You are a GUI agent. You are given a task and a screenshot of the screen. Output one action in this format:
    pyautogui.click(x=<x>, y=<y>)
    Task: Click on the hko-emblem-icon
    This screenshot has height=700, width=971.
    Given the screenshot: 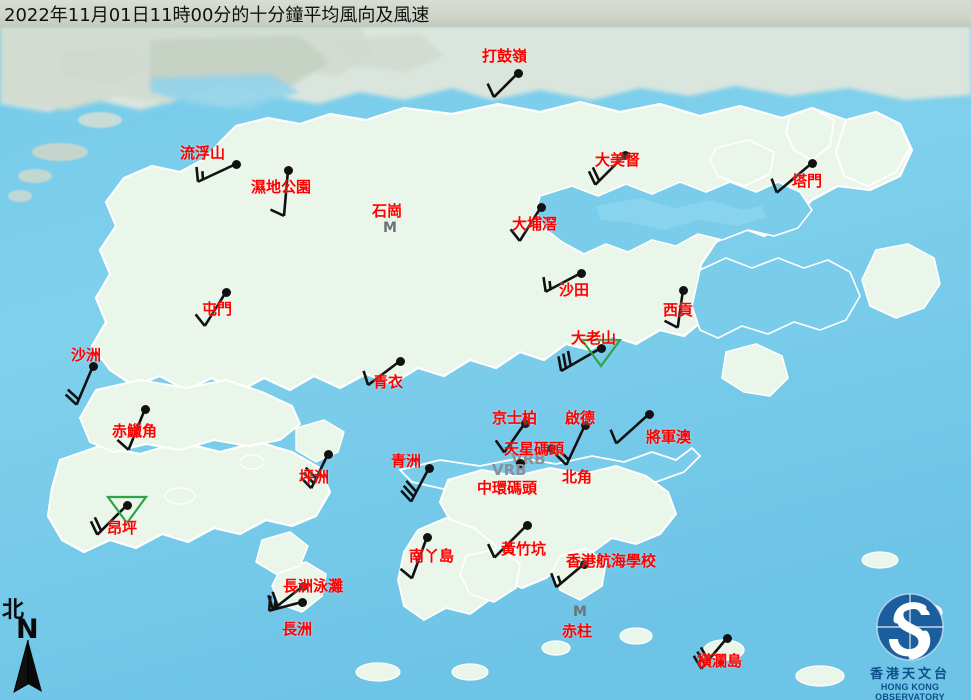 What is the action you would take?
    pyautogui.click(x=910, y=627)
    